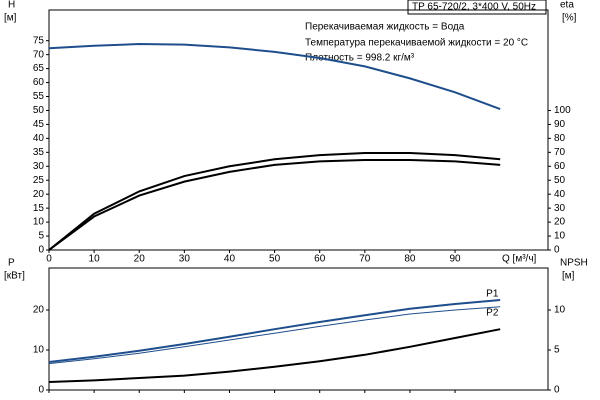  I want to click on y-tick-label: 60, so click(39, 82).